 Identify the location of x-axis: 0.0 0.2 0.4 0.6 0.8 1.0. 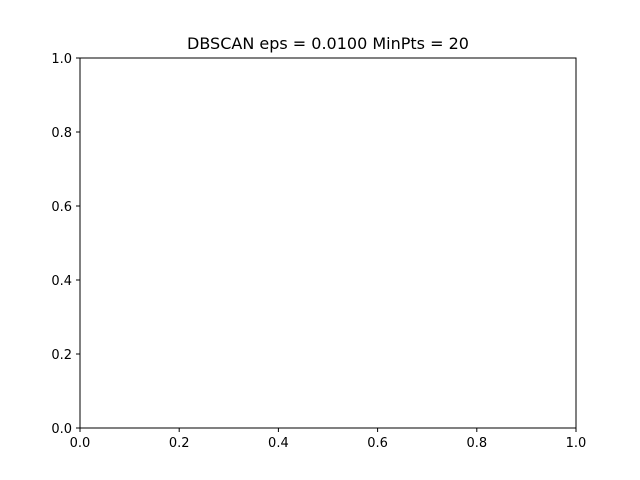
(328, 439).